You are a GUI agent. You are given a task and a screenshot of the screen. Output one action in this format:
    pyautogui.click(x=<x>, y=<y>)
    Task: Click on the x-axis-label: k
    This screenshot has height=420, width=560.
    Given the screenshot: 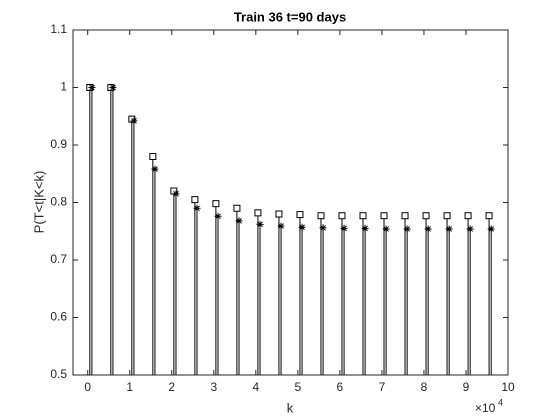 What is the action you would take?
    pyautogui.click(x=290, y=407)
    